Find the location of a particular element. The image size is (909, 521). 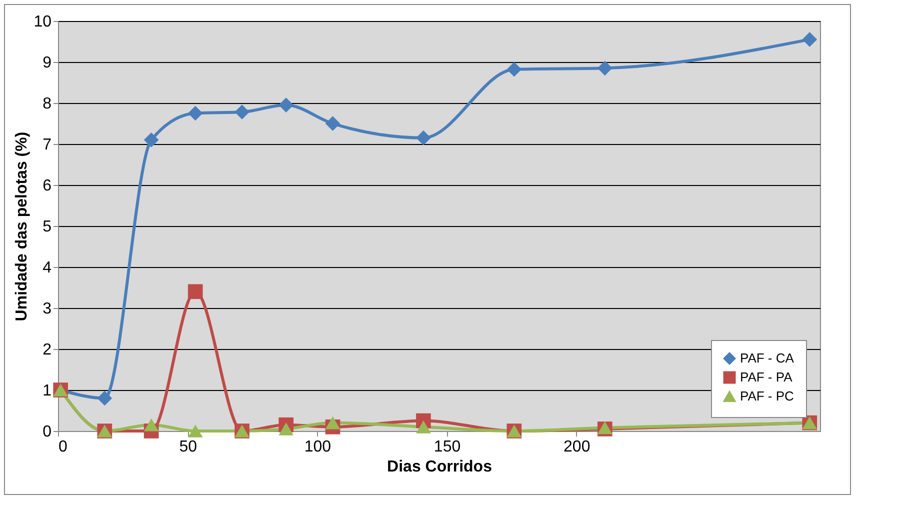

x-tick-label: 150 is located at coordinates (447, 447).